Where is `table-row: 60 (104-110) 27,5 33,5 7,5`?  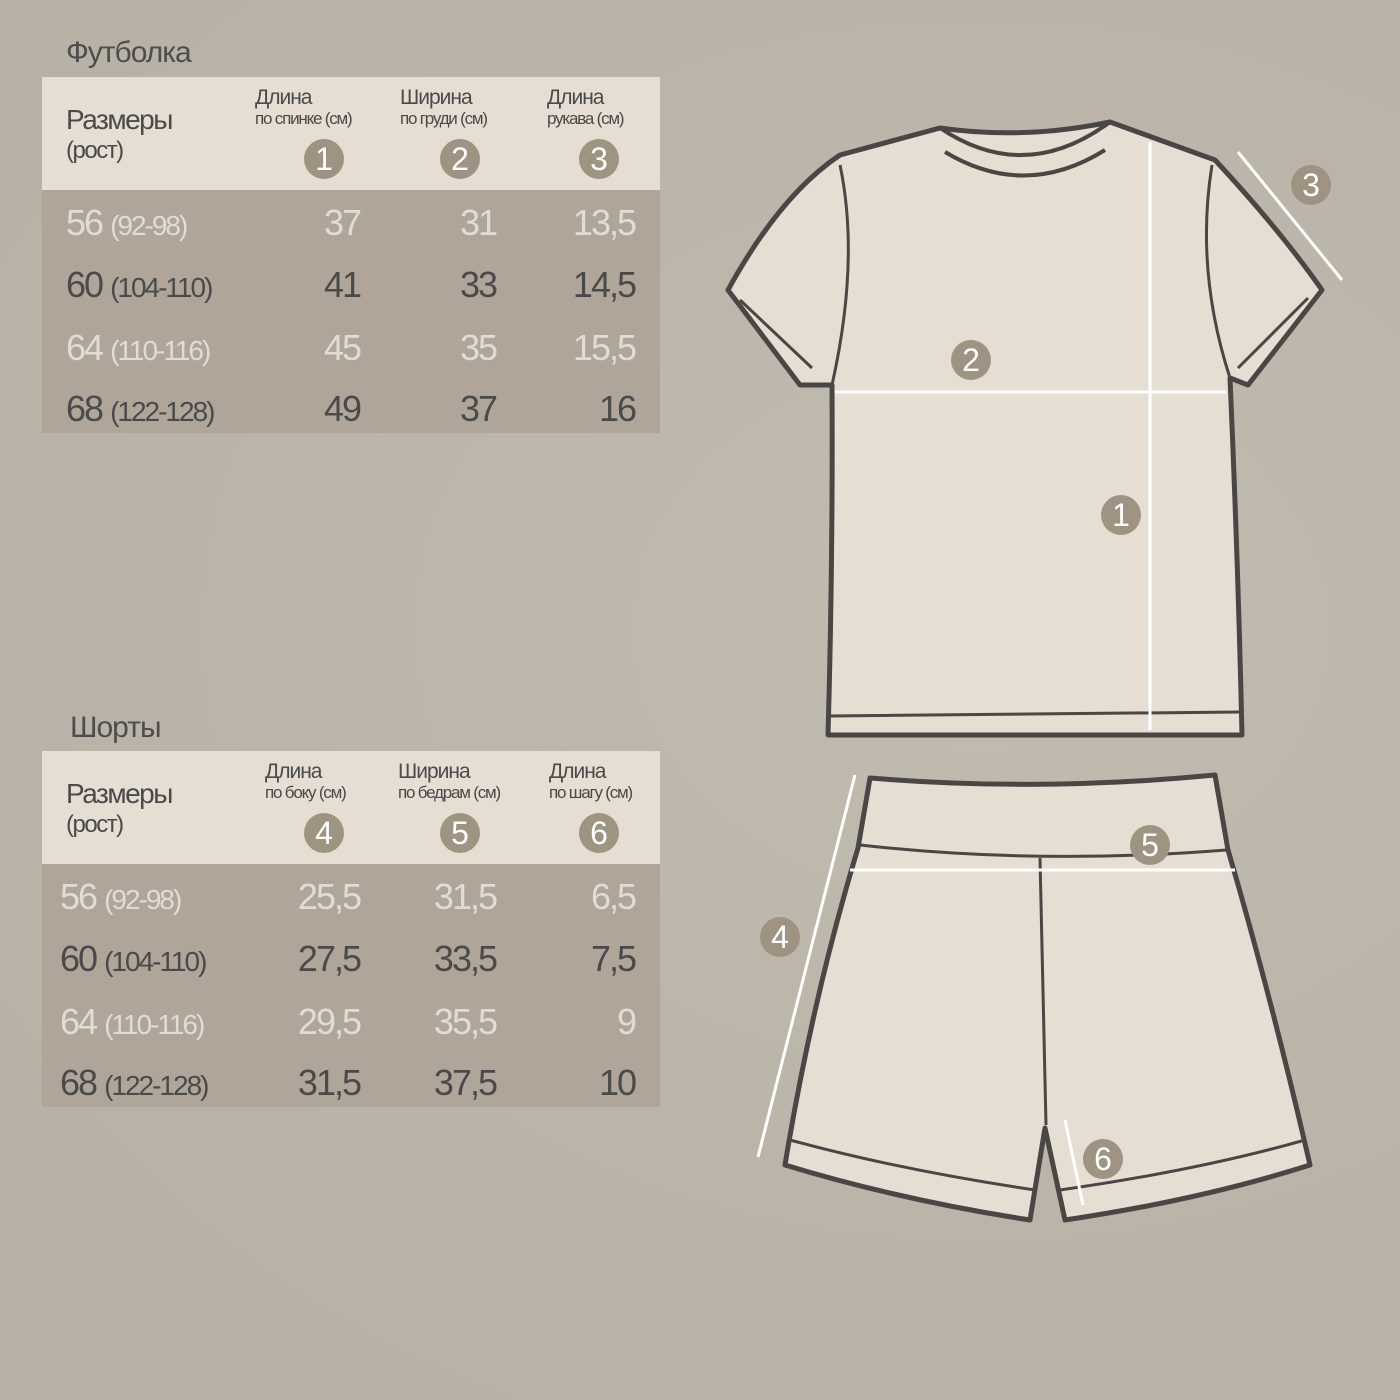
table-row: 60 (104-110) 27,5 33,5 7,5 is located at coordinates (351, 960).